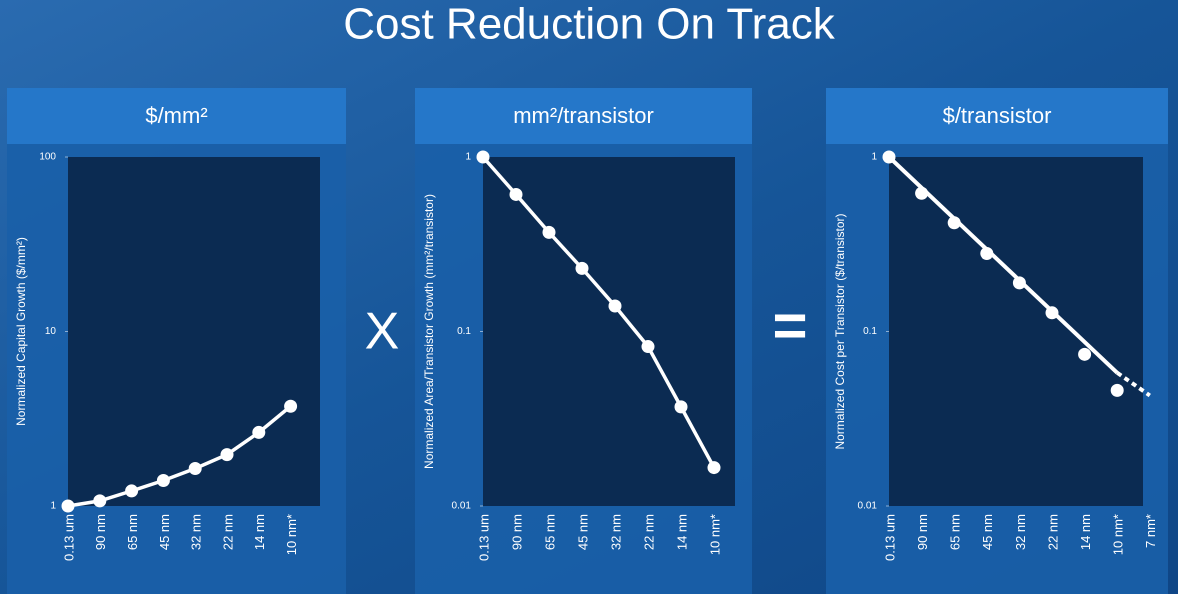 The height and width of the screenshot is (594, 1178). Describe the element at coordinates (1150, 531) in the screenshot. I see `x-tick-label: 7 nm*` at that location.